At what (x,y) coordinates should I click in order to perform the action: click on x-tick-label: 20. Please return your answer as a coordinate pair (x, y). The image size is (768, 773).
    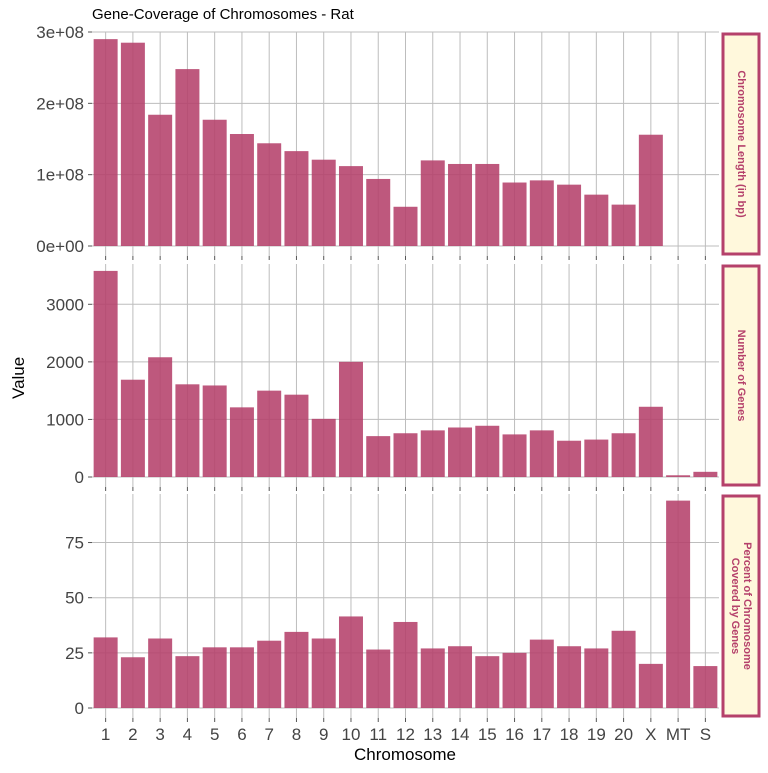
    Looking at the image, I should click on (623, 734).